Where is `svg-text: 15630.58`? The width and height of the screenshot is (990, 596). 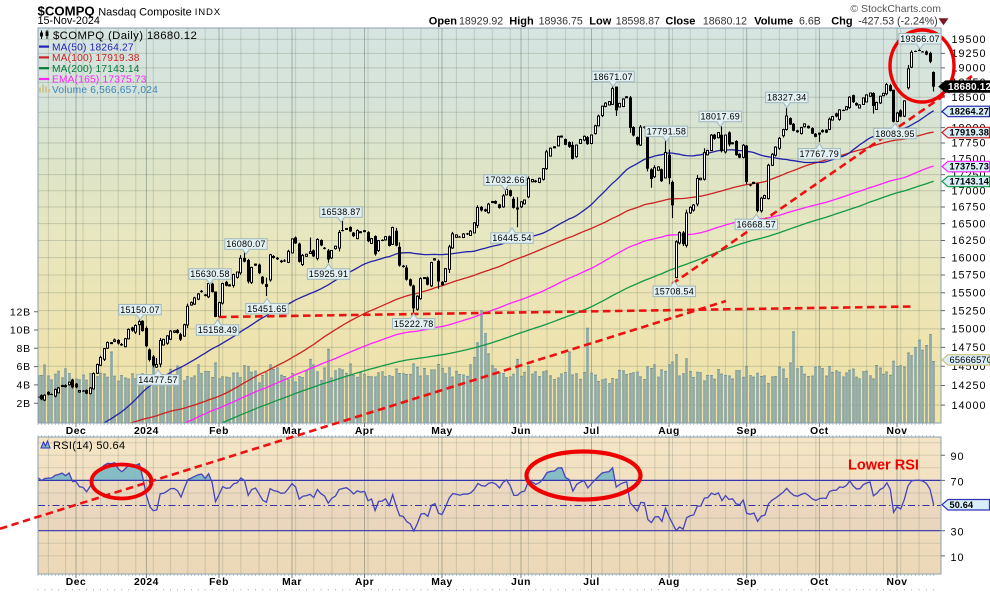
svg-text: 15630.58 is located at coordinates (210, 274).